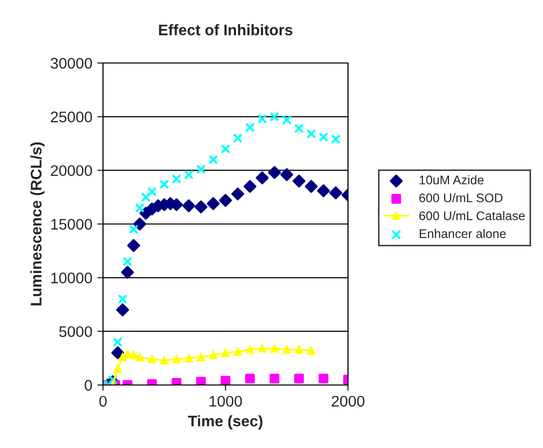 This screenshot has height=448, width=543. I want to click on y-tick-label: 20000, so click(71, 170).